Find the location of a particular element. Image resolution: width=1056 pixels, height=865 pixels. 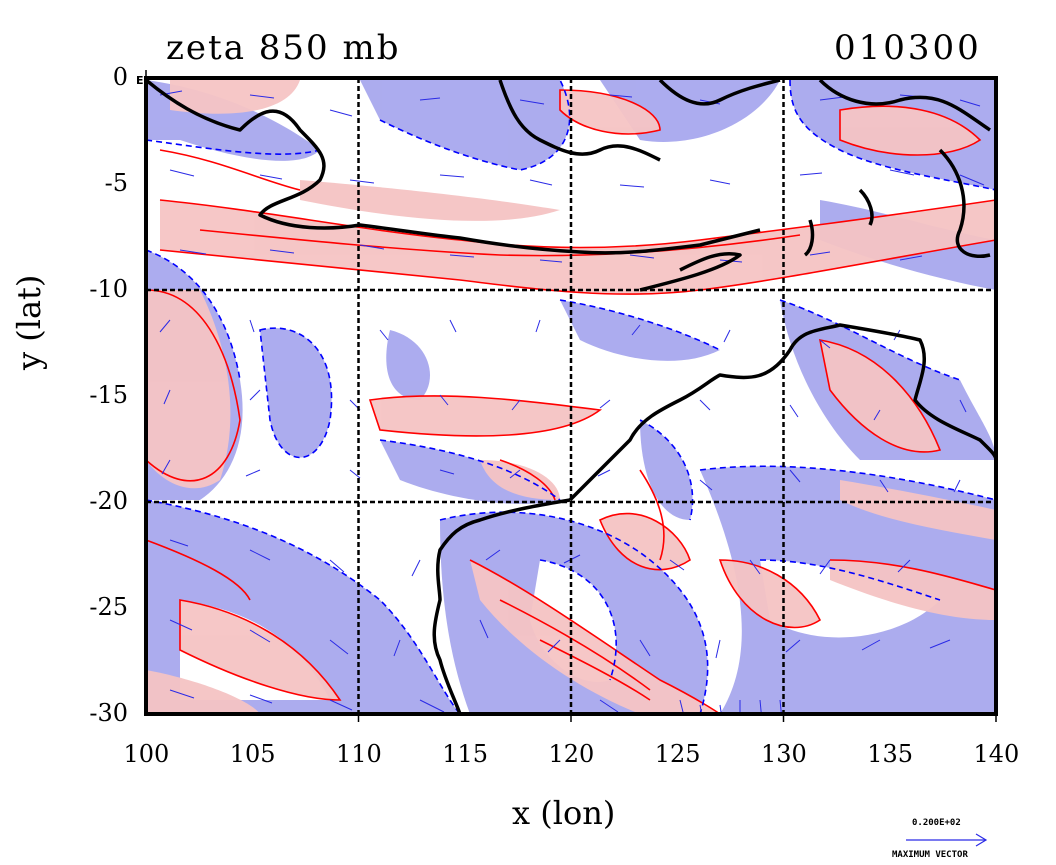

x-tick-label: 110 is located at coordinates (359, 754).